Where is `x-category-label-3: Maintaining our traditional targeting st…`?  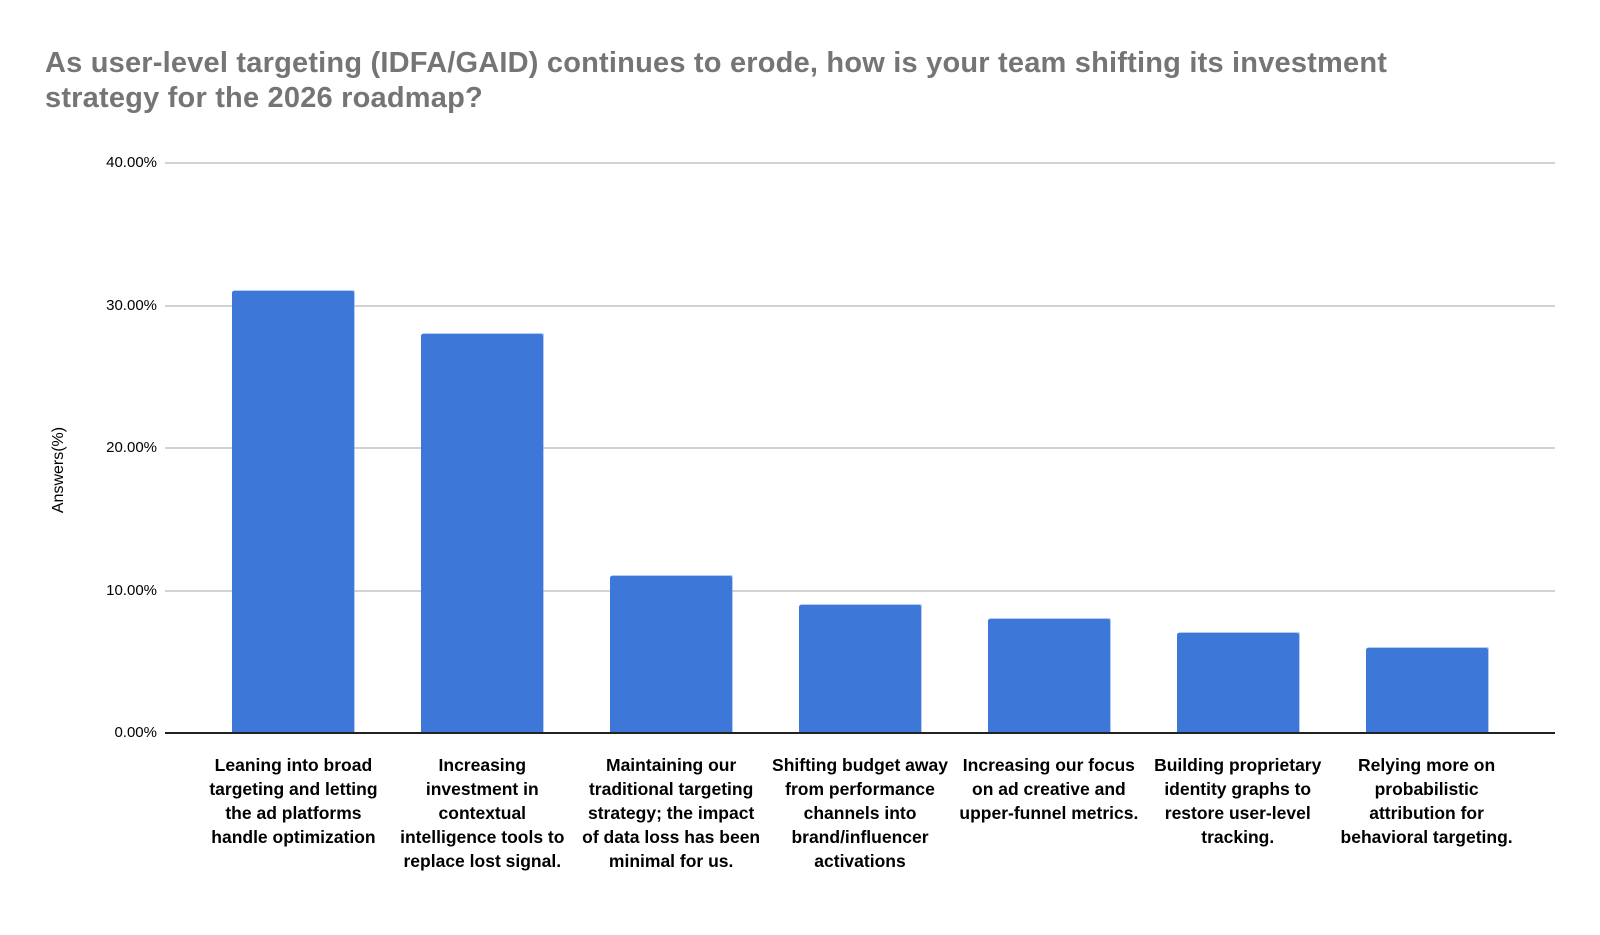
x-category-label-3: Maintaining our traditional targeting st… is located at coordinates (671, 813).